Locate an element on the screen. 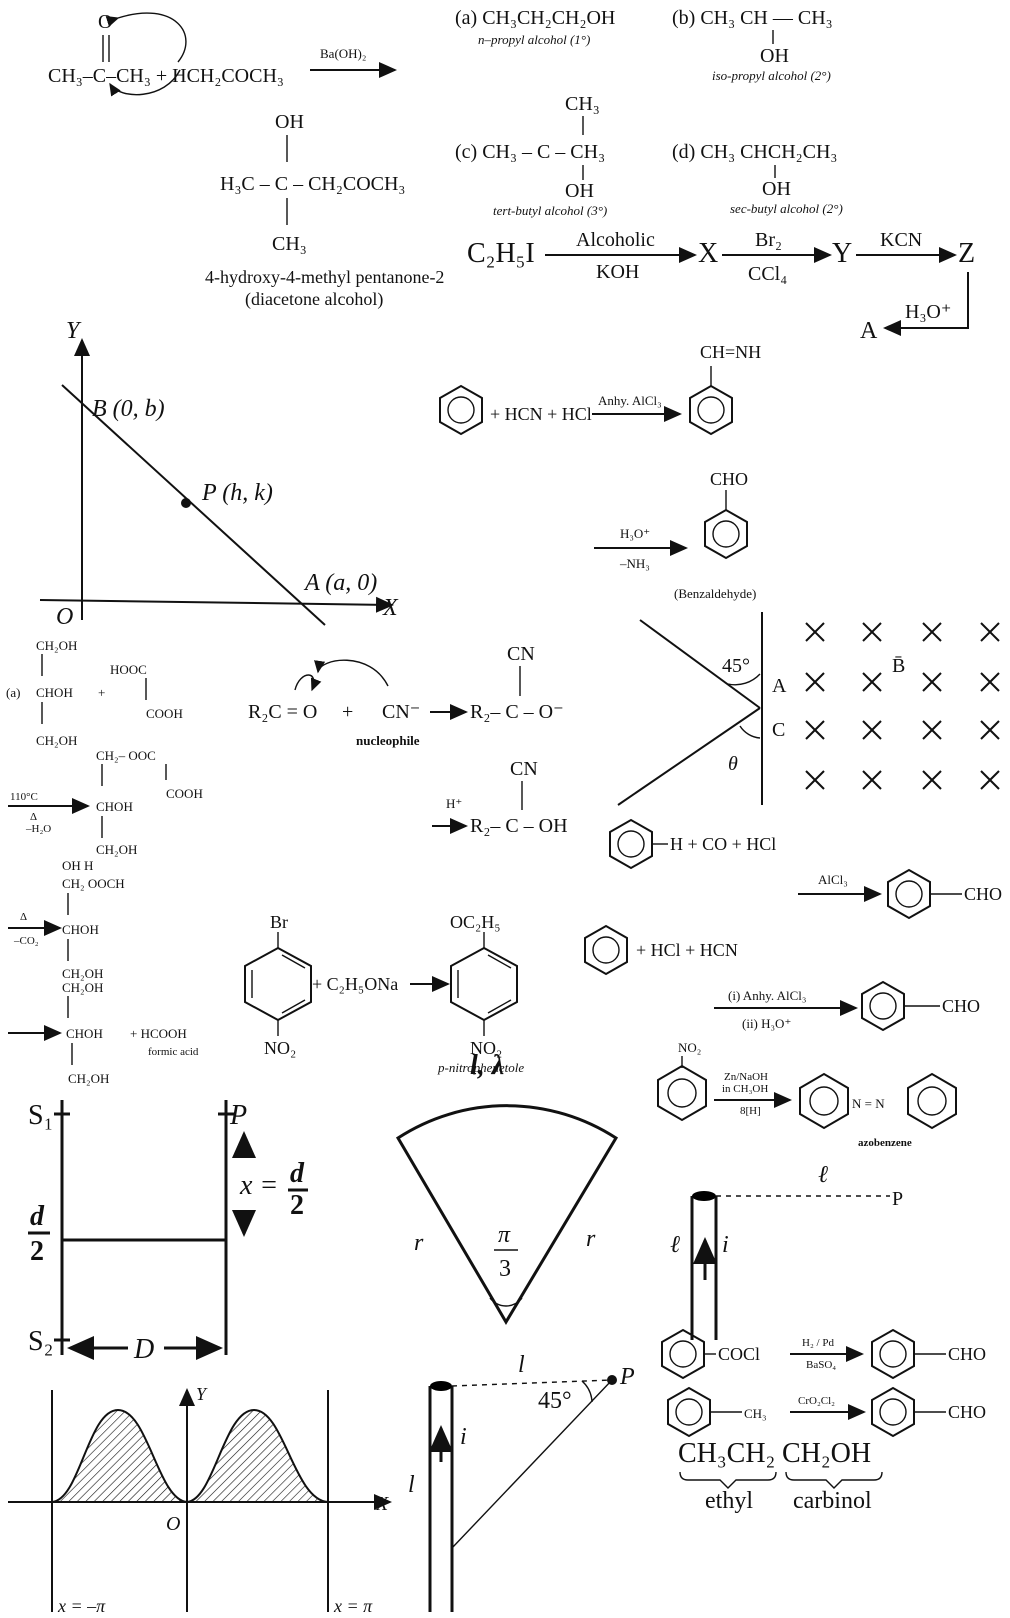 This screenshot has height=1618, width=1010. sector-angle-num: π is located at coordinates (504, 1235).